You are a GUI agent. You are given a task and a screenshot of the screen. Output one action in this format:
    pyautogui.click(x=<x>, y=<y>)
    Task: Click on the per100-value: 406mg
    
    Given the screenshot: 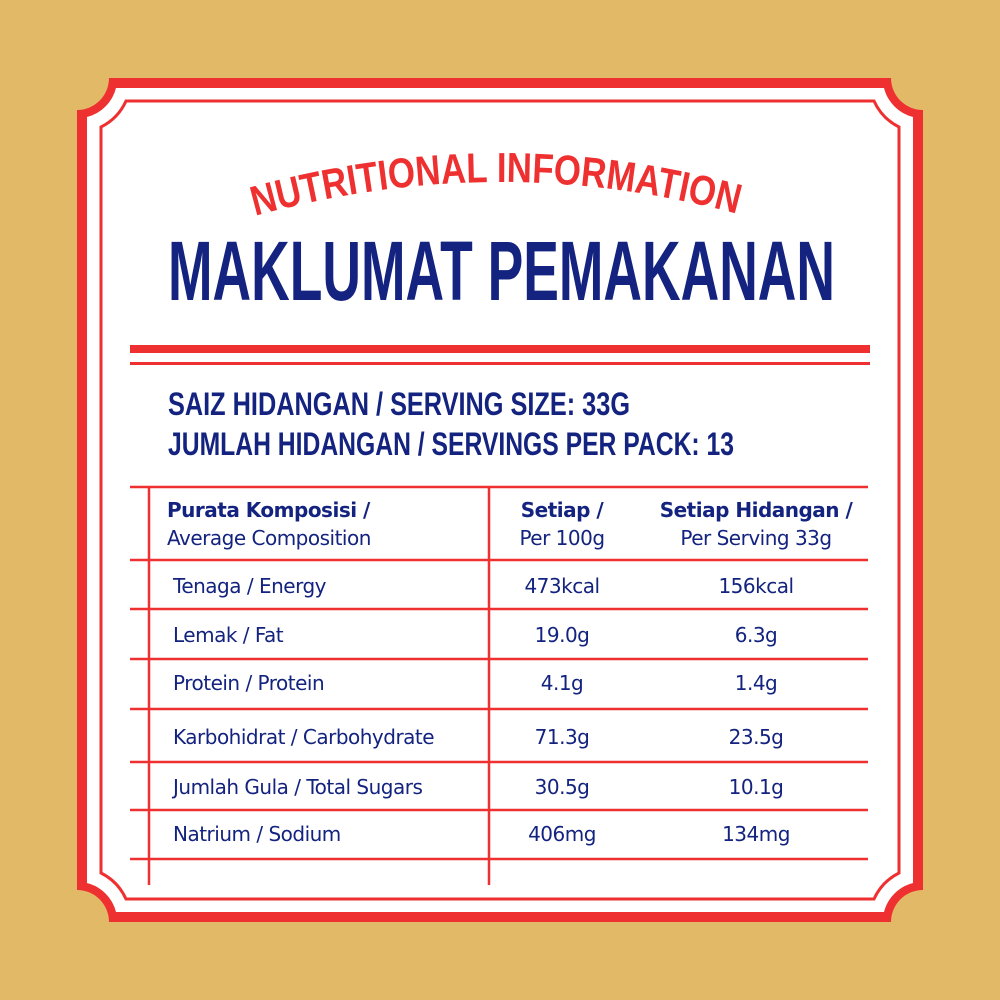 What is the action you would take?
    pyautogui.click(x=562, y=834)
    